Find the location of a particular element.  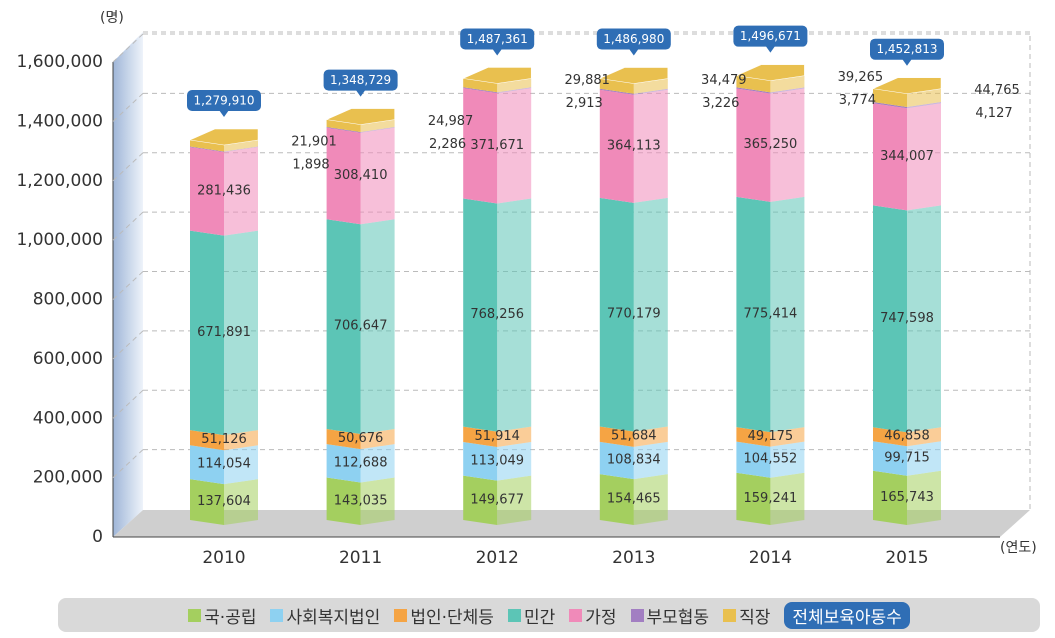

value-label: 114,054 is located at coordinates (224, 464).